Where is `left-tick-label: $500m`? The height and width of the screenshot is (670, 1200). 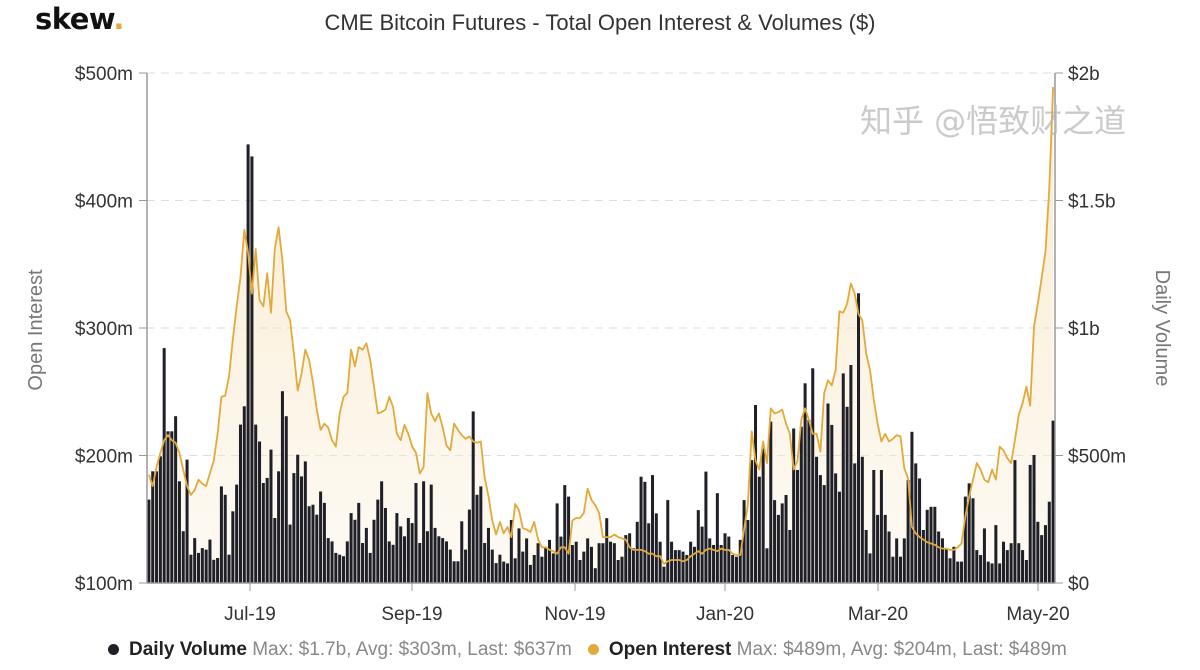
left-tick-label: $500m is located at coordinates (104, 74).